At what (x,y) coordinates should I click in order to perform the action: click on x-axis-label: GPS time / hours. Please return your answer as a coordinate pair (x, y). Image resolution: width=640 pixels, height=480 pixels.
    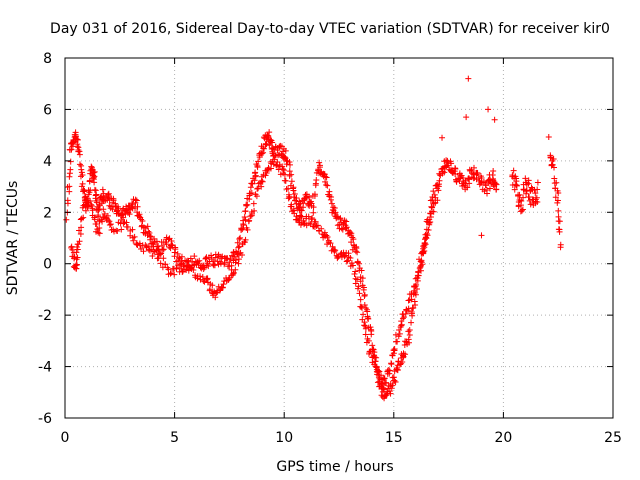
    Looking at the image, I should click on (334, 467).